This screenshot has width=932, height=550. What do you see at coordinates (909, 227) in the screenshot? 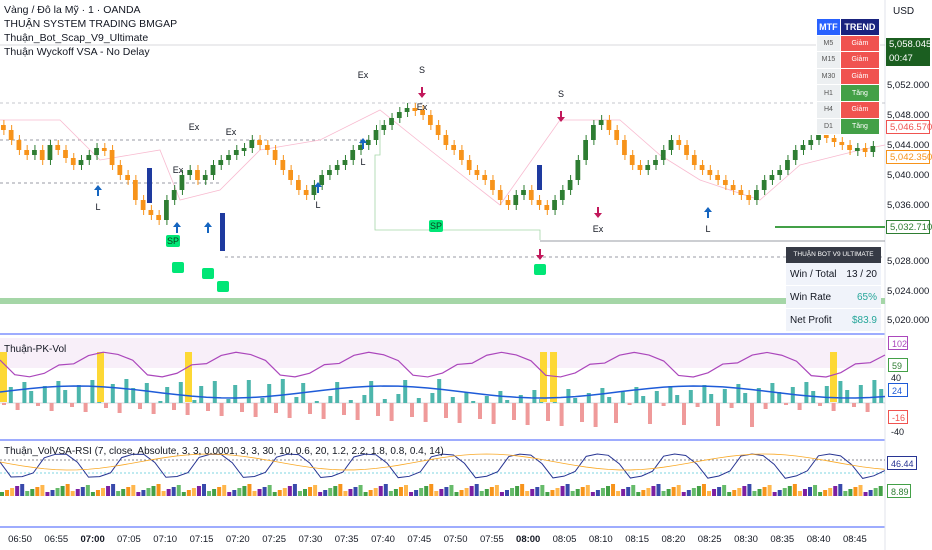
I see `price-tag-green: 5,032.710` at bounding box center [909, 227].